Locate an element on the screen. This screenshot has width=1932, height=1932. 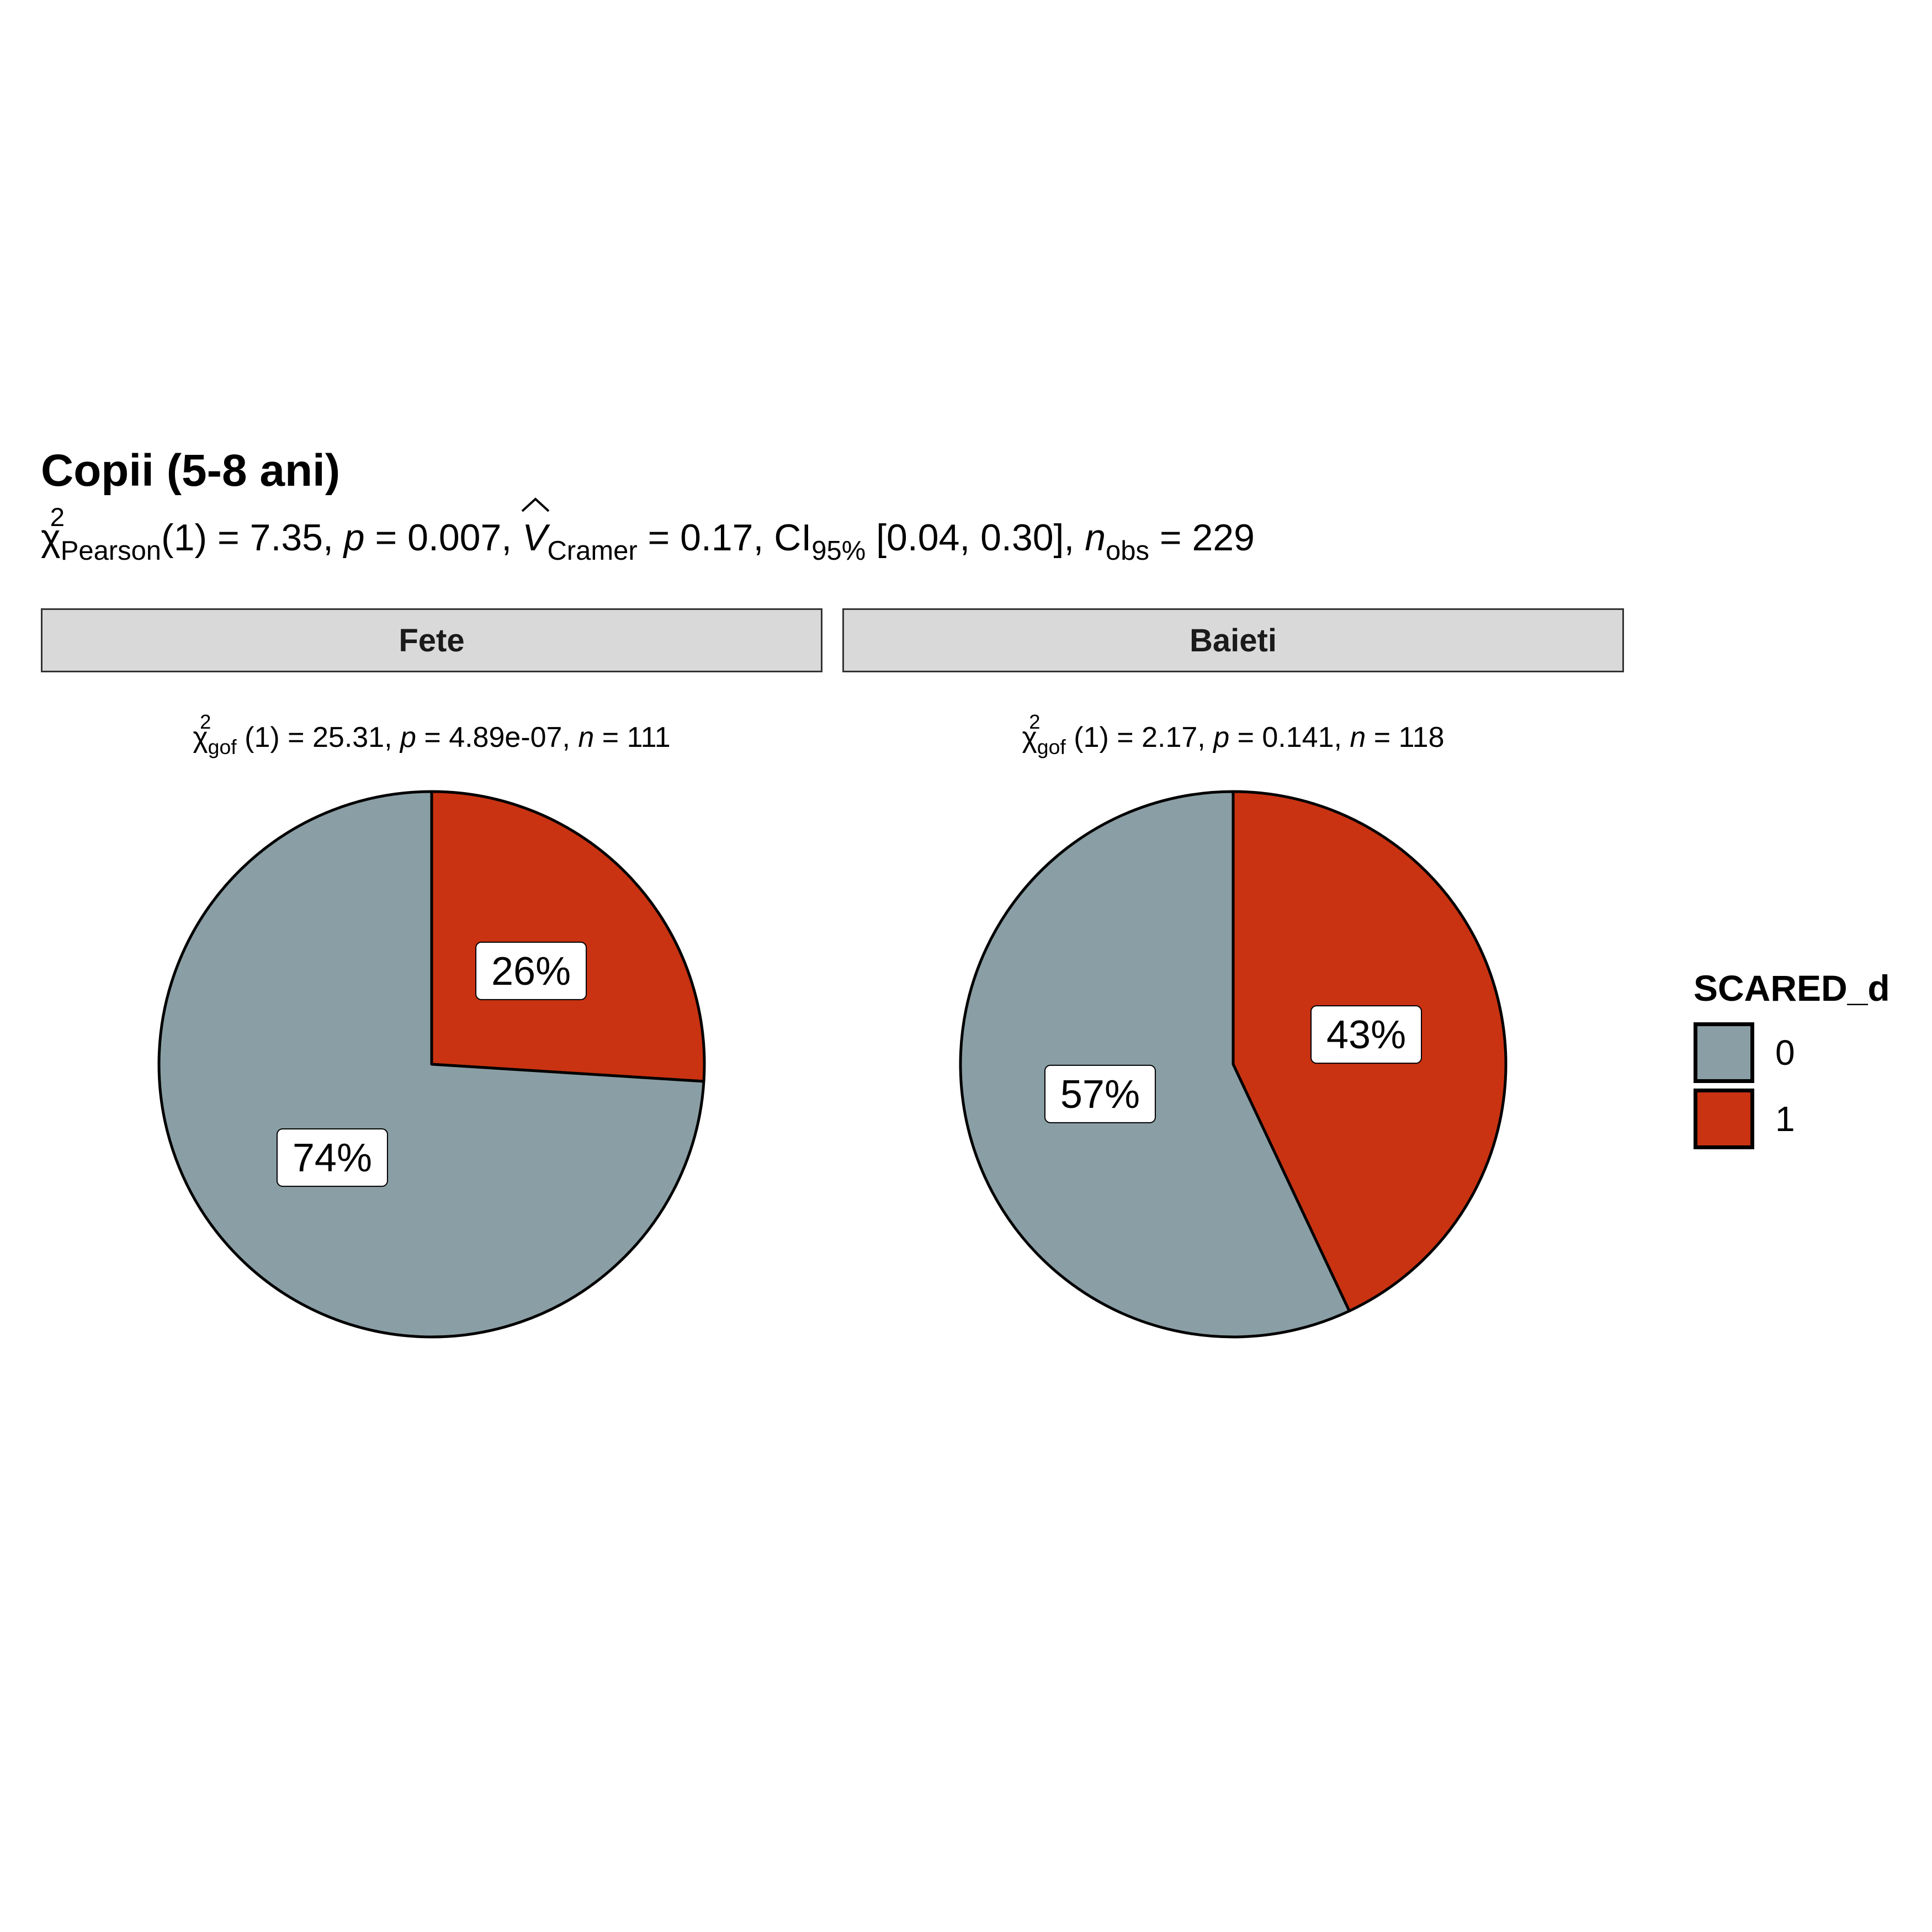
pie-baieti: 43% 57% is located at coordinates (1234, 1064).